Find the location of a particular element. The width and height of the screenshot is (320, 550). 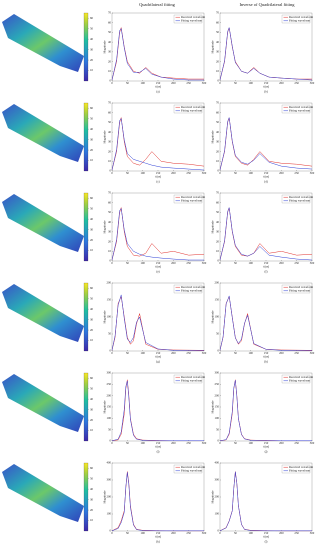

colorbar-tick-label: 40 is located at coordinates (92, 489).